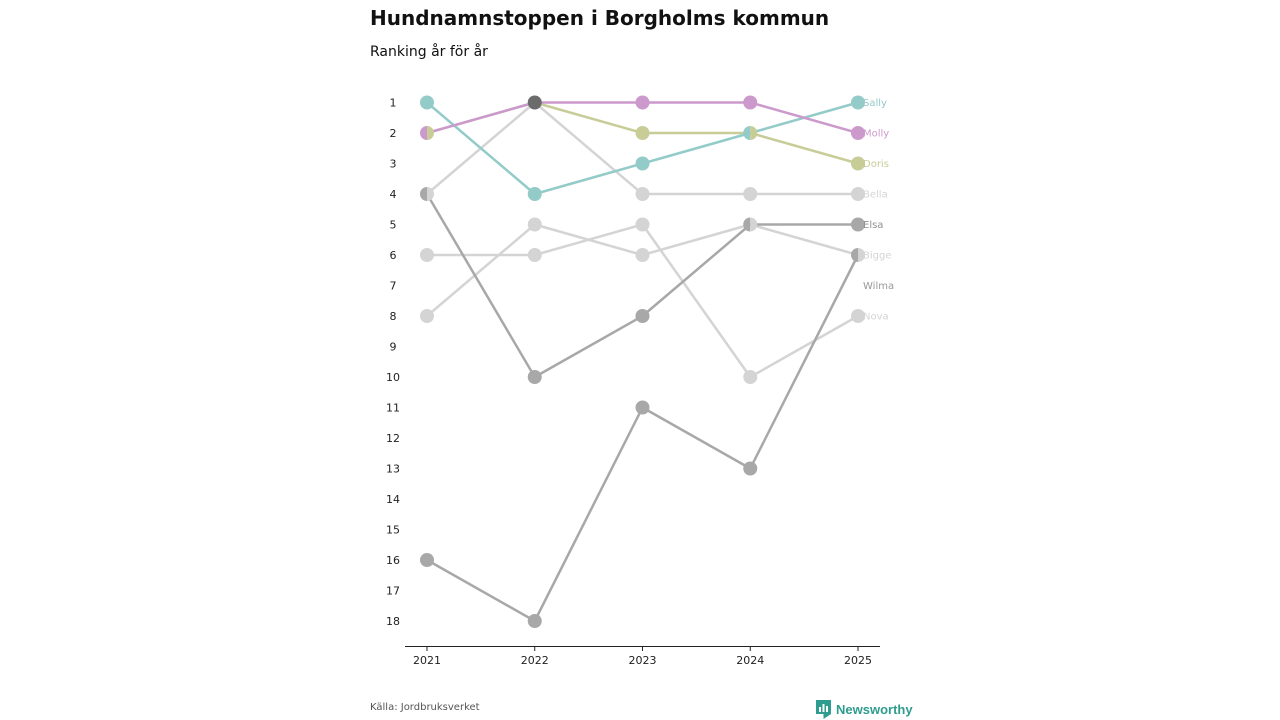 Image resolution: width=1280 pixels, height=720 pixels. What do you see at coordinates (393, 133) in the screenshot?
I see `y-tick-label: 2` at bounding box center [393, 133].